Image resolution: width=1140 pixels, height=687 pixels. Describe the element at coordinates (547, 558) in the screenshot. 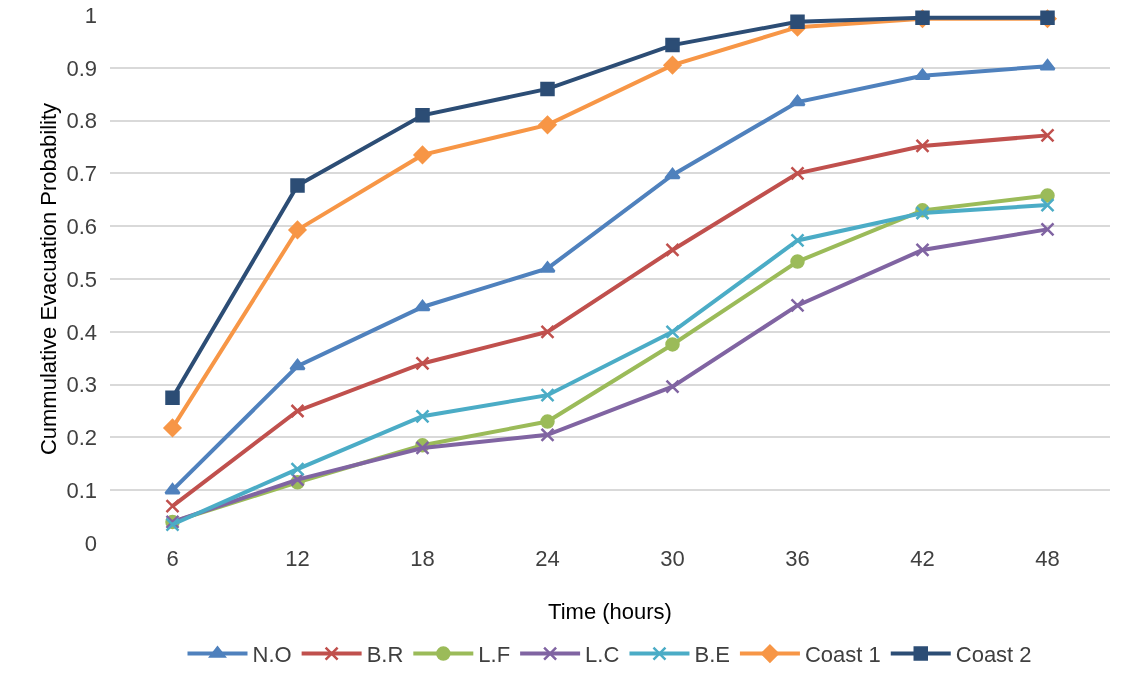

I see `x-tick-label: 24` at that location.